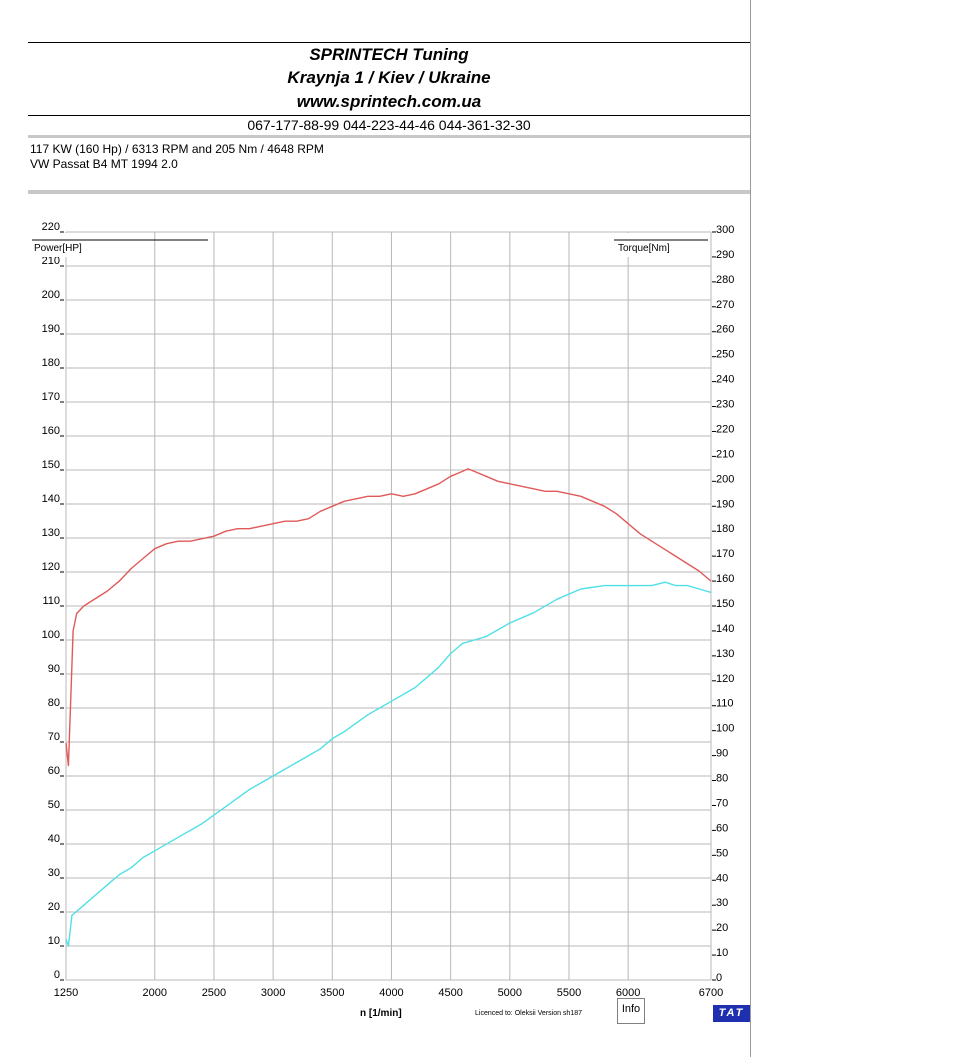 This screenshot has width=960, height=1057. What do you see at coordinates (725, 380) in the screenshot?
I see `right-tick-label: 240` at bounding box center [725, 380].